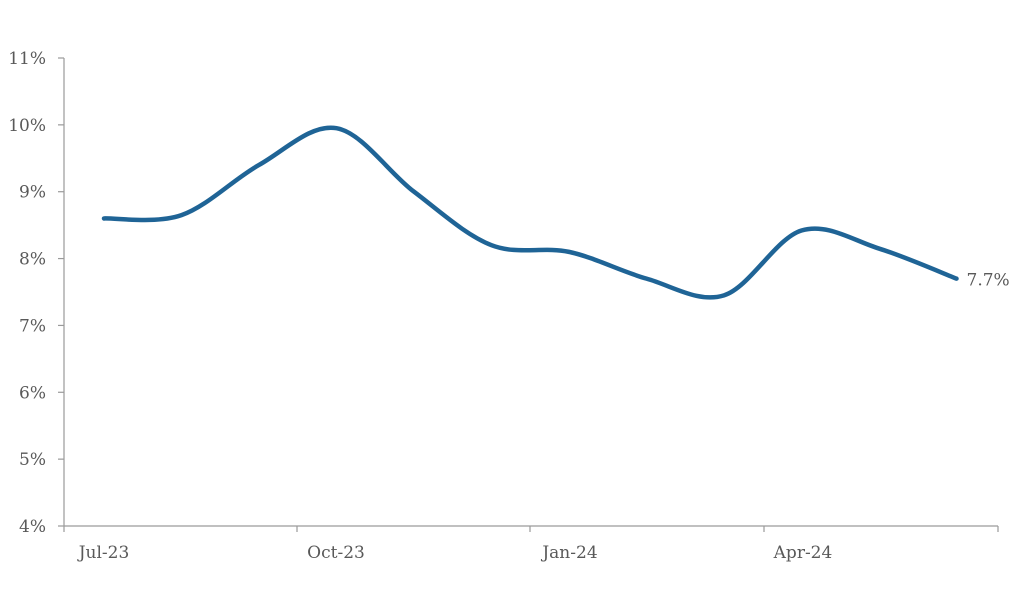 This screenshot has height=616, width=1024. I want to click on y-tick-label: 4%, so click(32, 527).